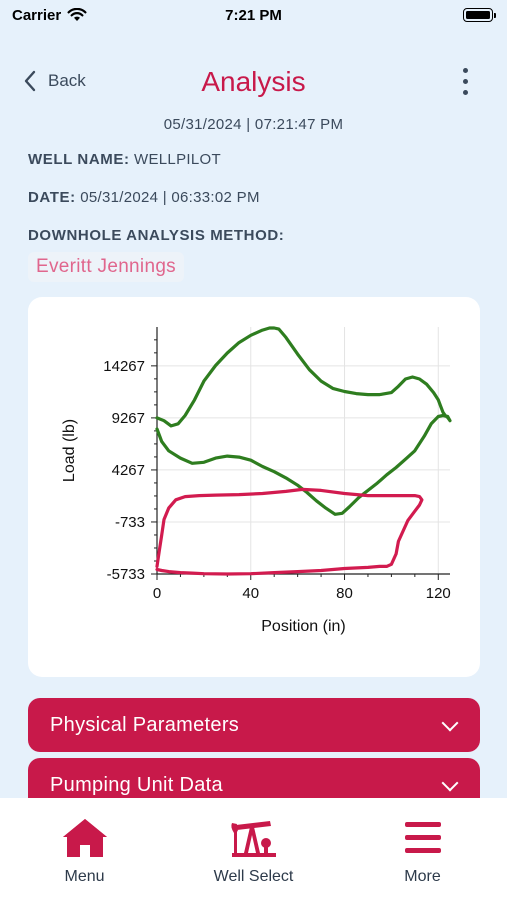 The image size is (507, 900). What do you see at coordinates (37, 15) in the screenshot?
I see `carrier-label: Carrier` at bounding box center [37, 15].